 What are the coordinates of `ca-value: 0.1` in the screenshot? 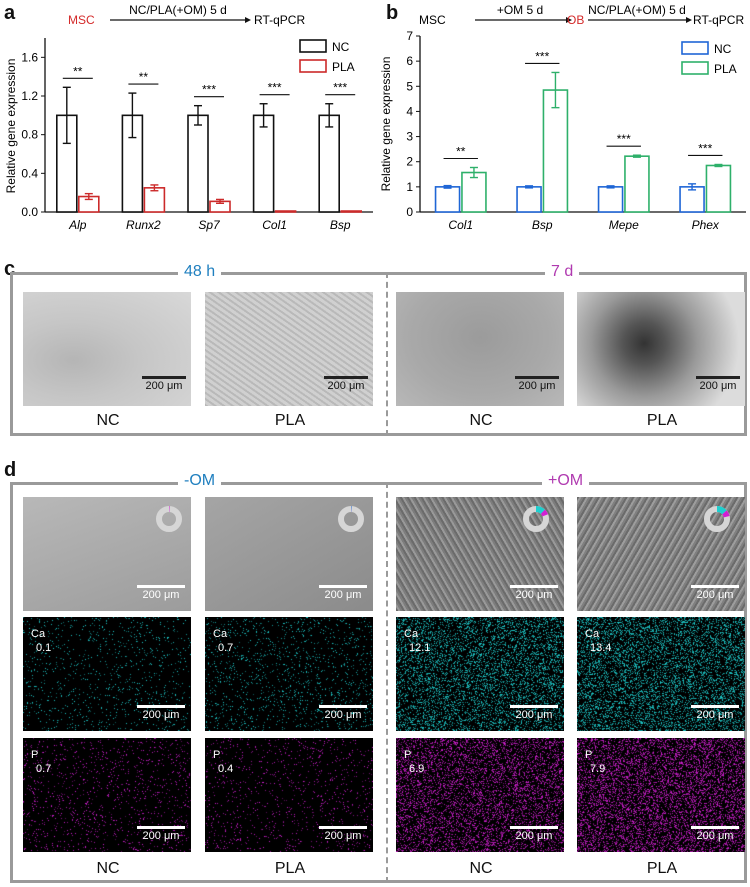 It's located at (44, 648).